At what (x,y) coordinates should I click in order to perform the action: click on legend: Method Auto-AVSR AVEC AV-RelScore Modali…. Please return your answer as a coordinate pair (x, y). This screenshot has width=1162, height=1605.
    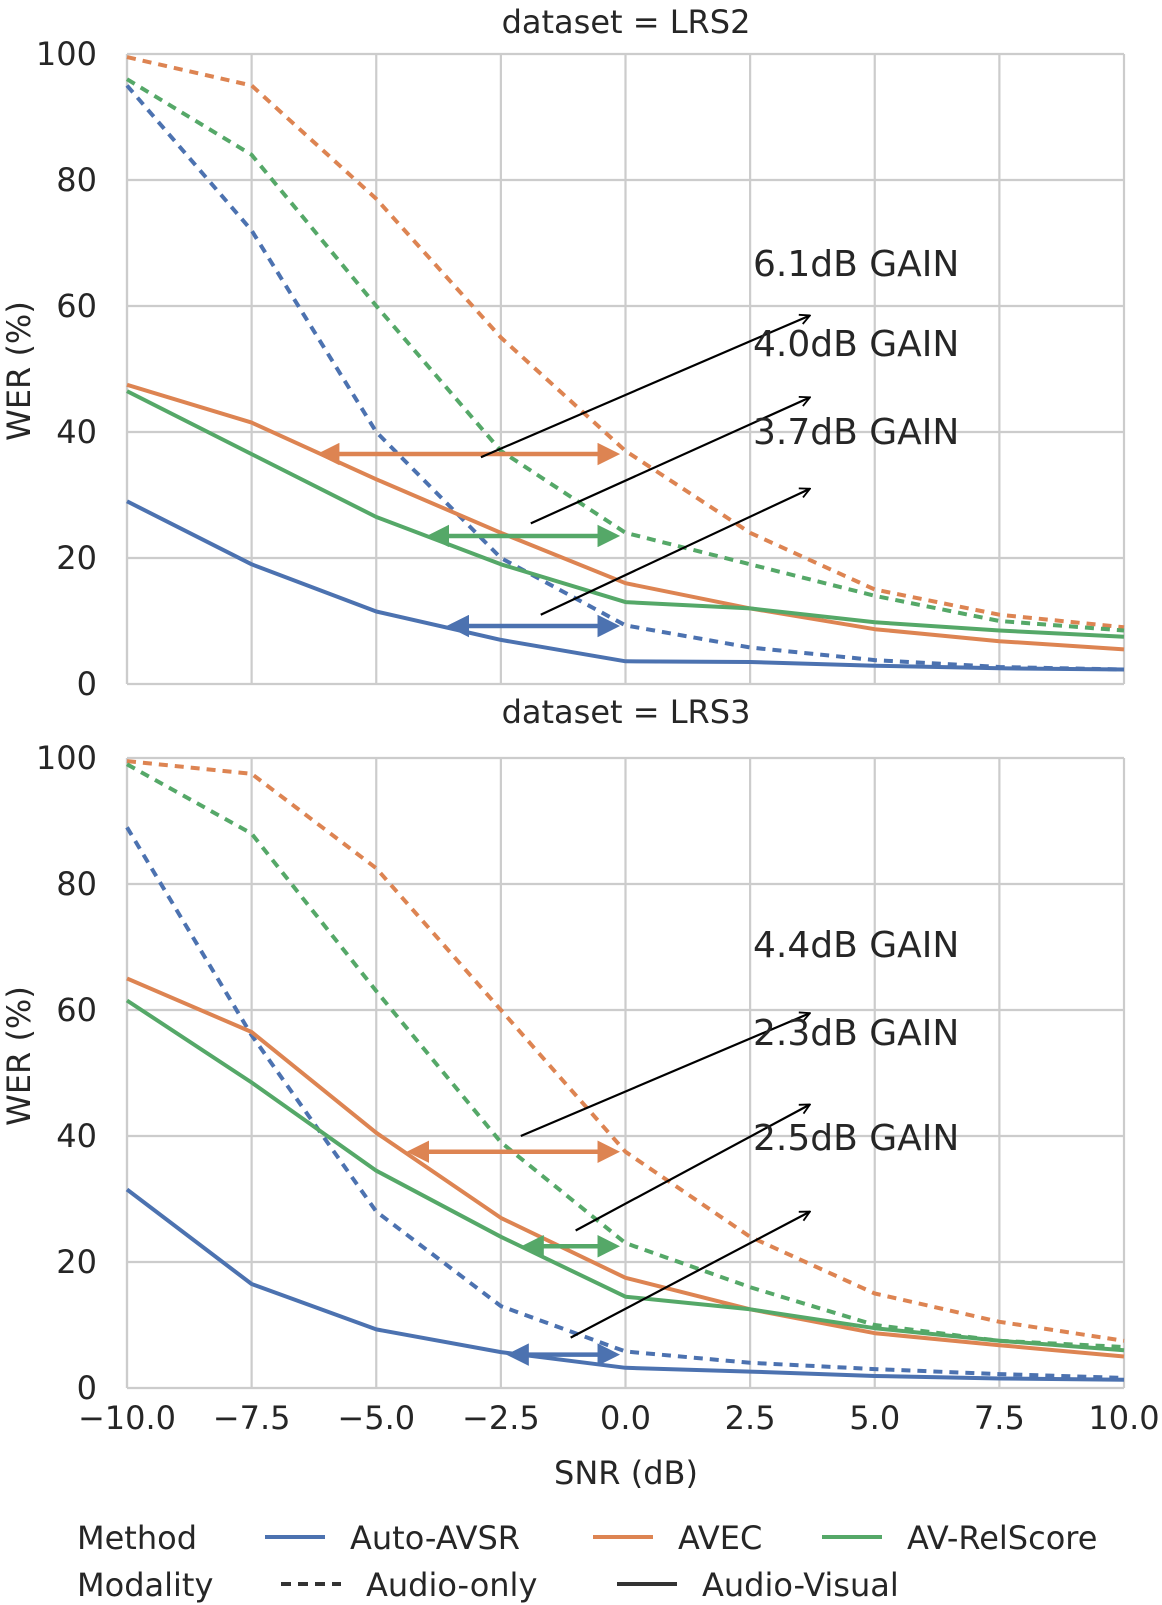
    Looking at the image, I should click on (587, 1561).